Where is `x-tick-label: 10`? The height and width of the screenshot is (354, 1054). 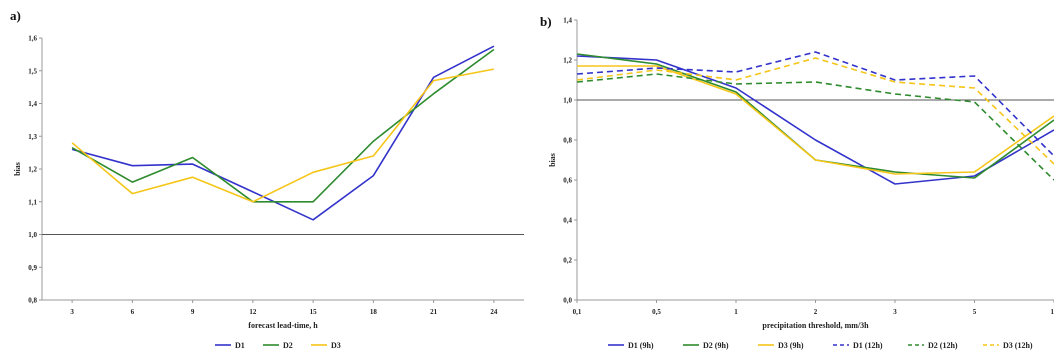
x-tick-label: 10 is located at coordinates (1052, 312).